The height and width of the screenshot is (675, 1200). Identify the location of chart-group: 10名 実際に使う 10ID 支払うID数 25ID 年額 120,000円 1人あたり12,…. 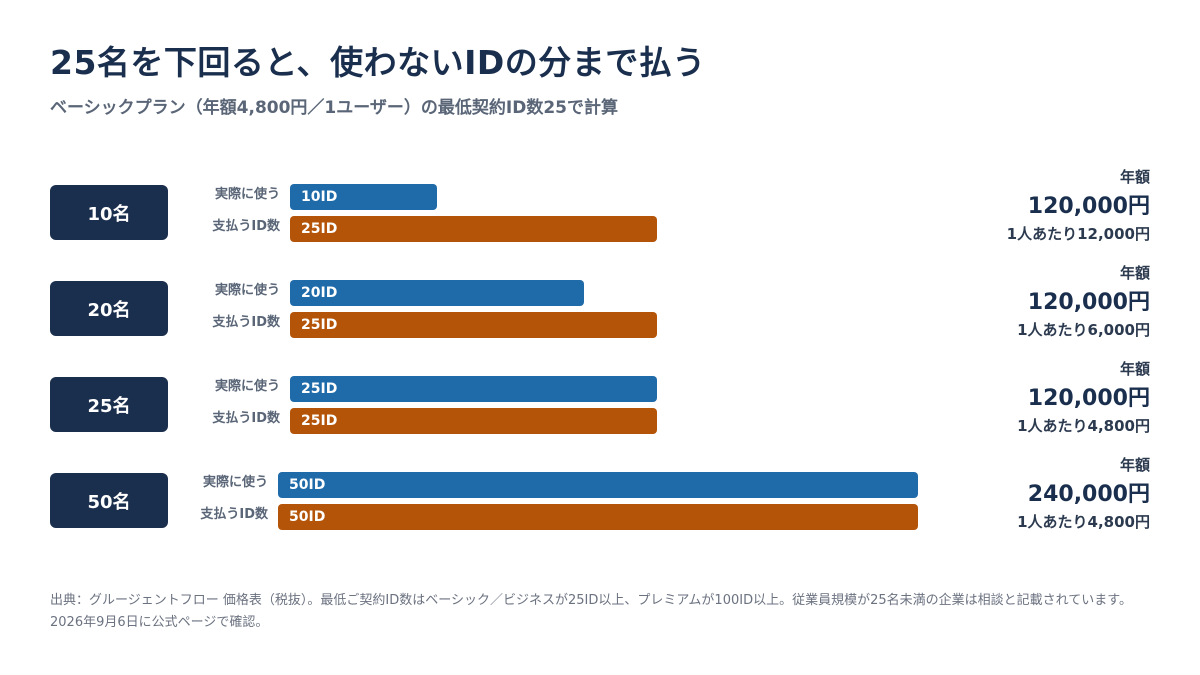
(600, 205).